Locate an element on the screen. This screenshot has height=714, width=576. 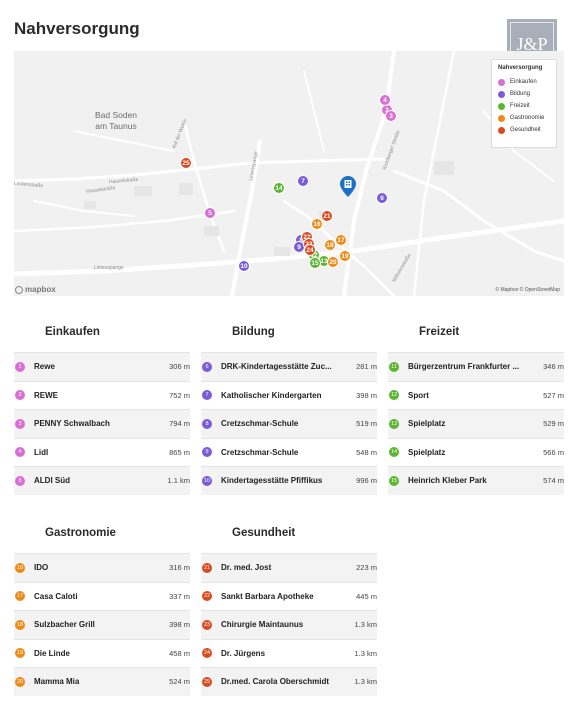
item-distance: 398 m is located at coordinates (366, 395).